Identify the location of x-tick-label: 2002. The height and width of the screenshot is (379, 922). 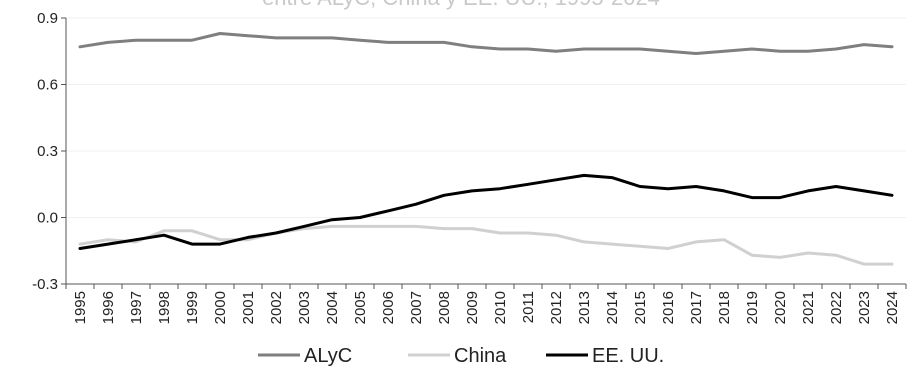
(276, 307).